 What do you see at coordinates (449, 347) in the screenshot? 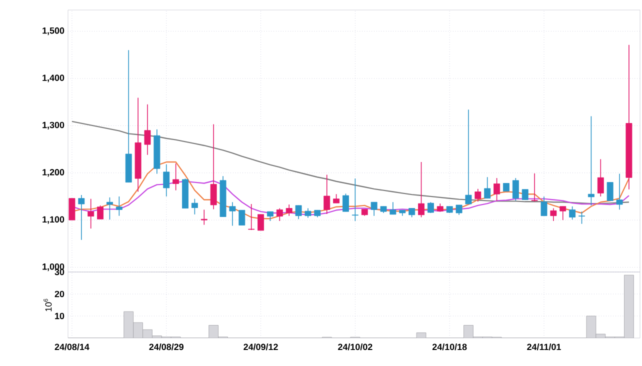
I see `x-tick-label: 24/10/18` at bounding box center [449, 347].